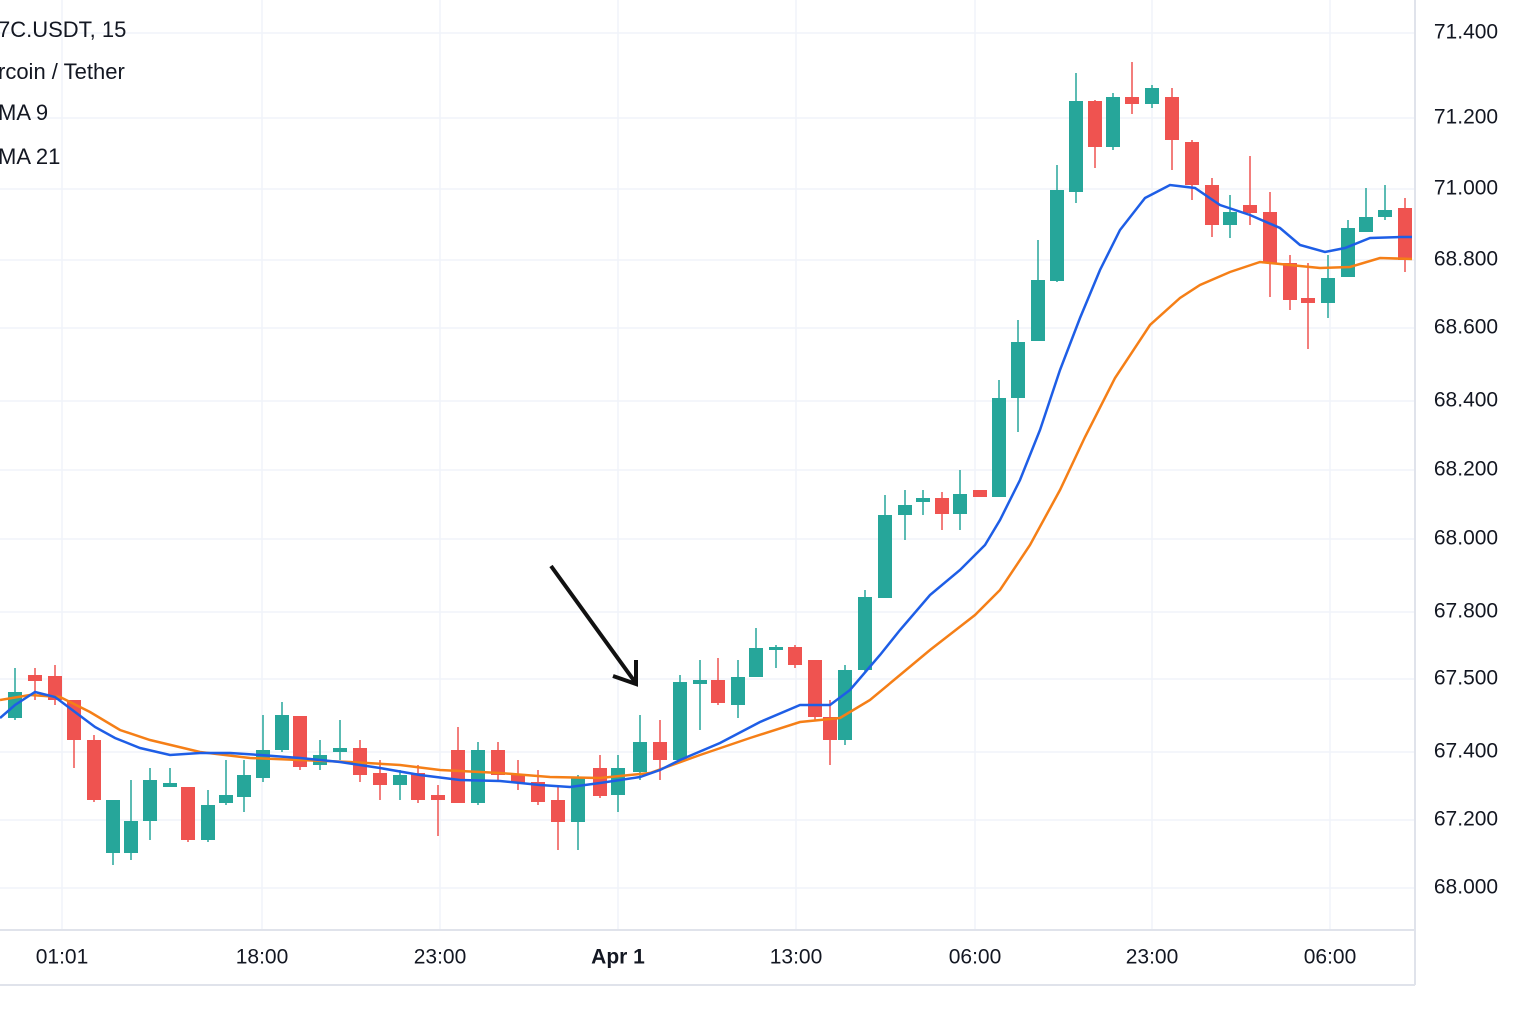 Image resolution: width=1536 pixels, height=1024 pixels. I want to click on legend-name: rcoin / Tether, so click(62, 71).